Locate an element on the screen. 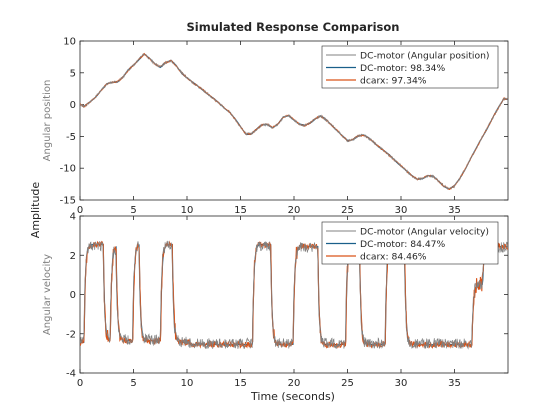  legend-label: DC-motor: 84.47% is located at coordinates (403, 244).